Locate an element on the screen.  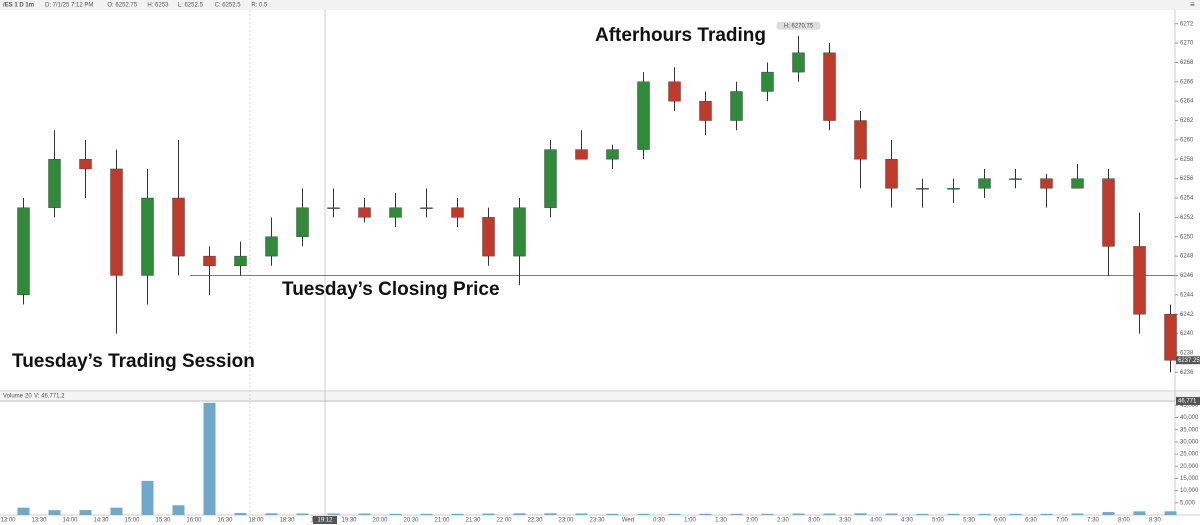
x-tick-label: 1:00 is located at coordinates (690, 521).